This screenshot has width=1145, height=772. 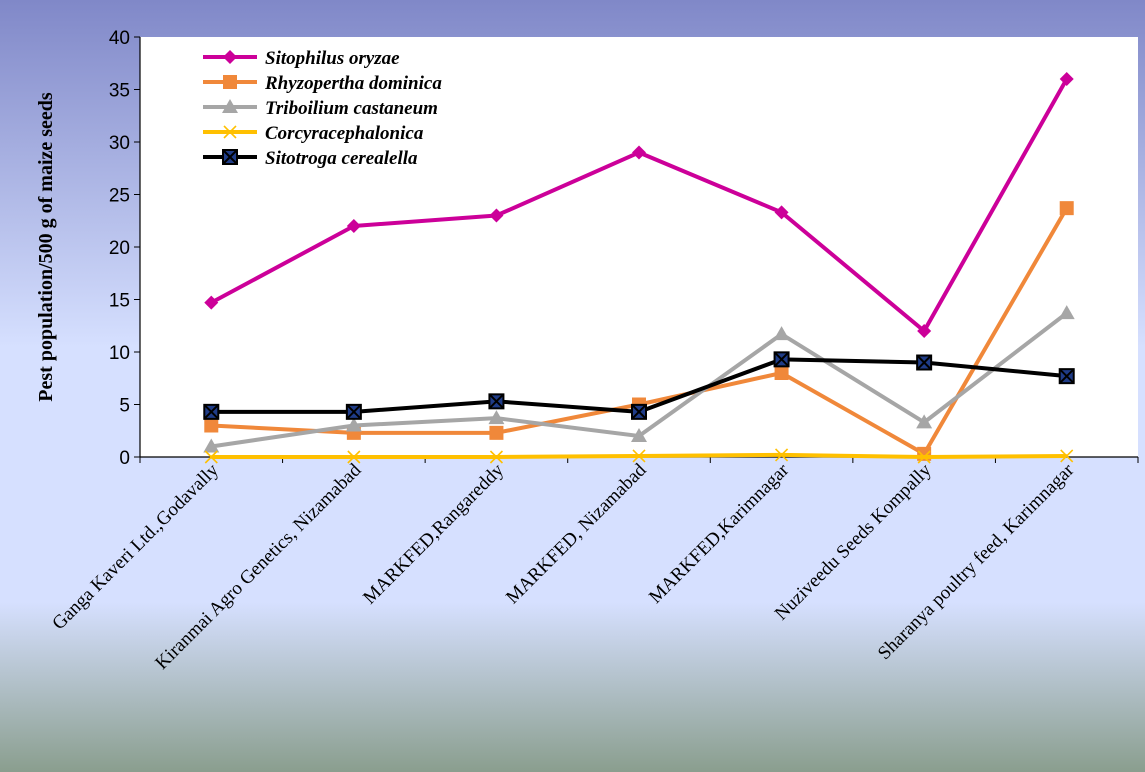 I want to click on series-corcyracephalonica, so click(x=639, y=456).